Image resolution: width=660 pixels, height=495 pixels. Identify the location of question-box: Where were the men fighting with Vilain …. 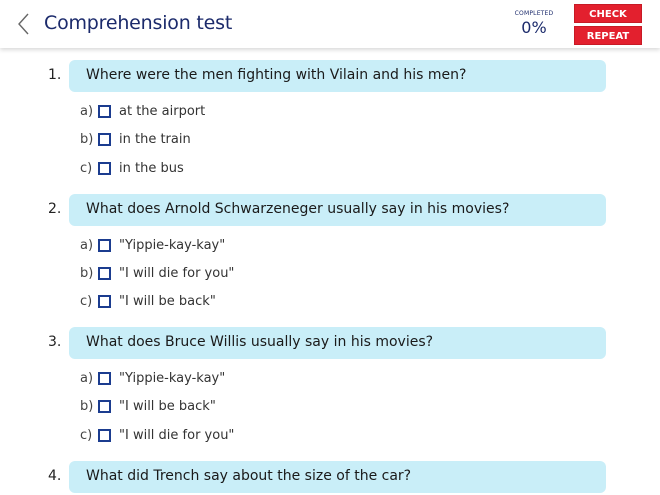
(337, 76).